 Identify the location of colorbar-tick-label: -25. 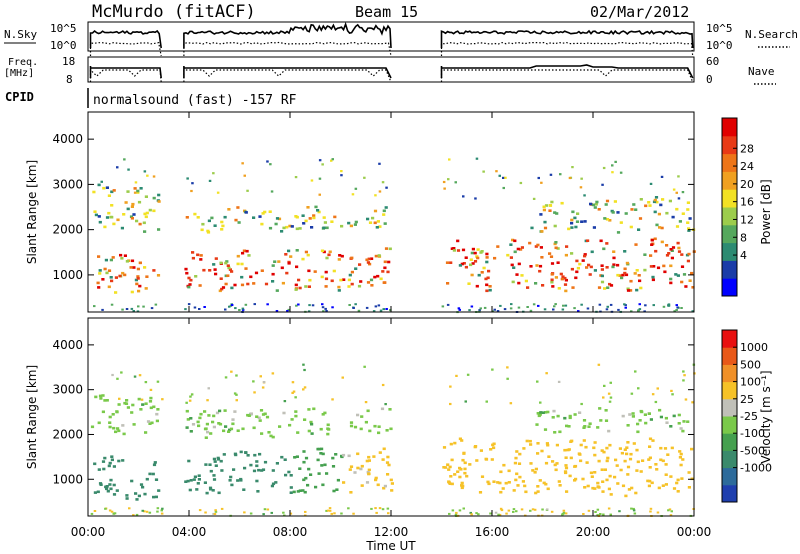
(749, 416).